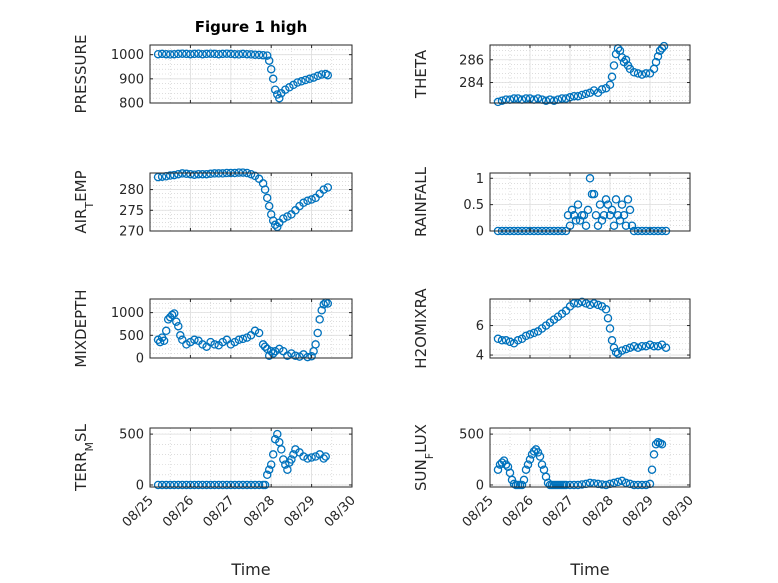 The height and width of the screenshot is (583, 778). What do you see at coordinates (598, 511) in the screenshot?
I see `x-tick-label: 08/28` at bounding box center [598, 511].